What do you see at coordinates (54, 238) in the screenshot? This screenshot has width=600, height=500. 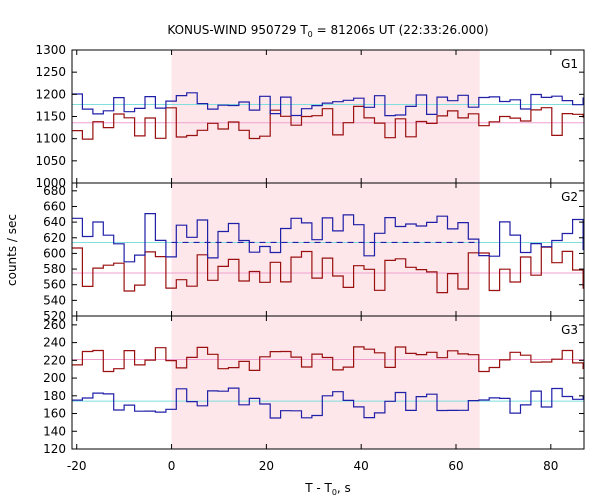 I see `y-tick-label-g2: 620` at bounding box center [54, 238].